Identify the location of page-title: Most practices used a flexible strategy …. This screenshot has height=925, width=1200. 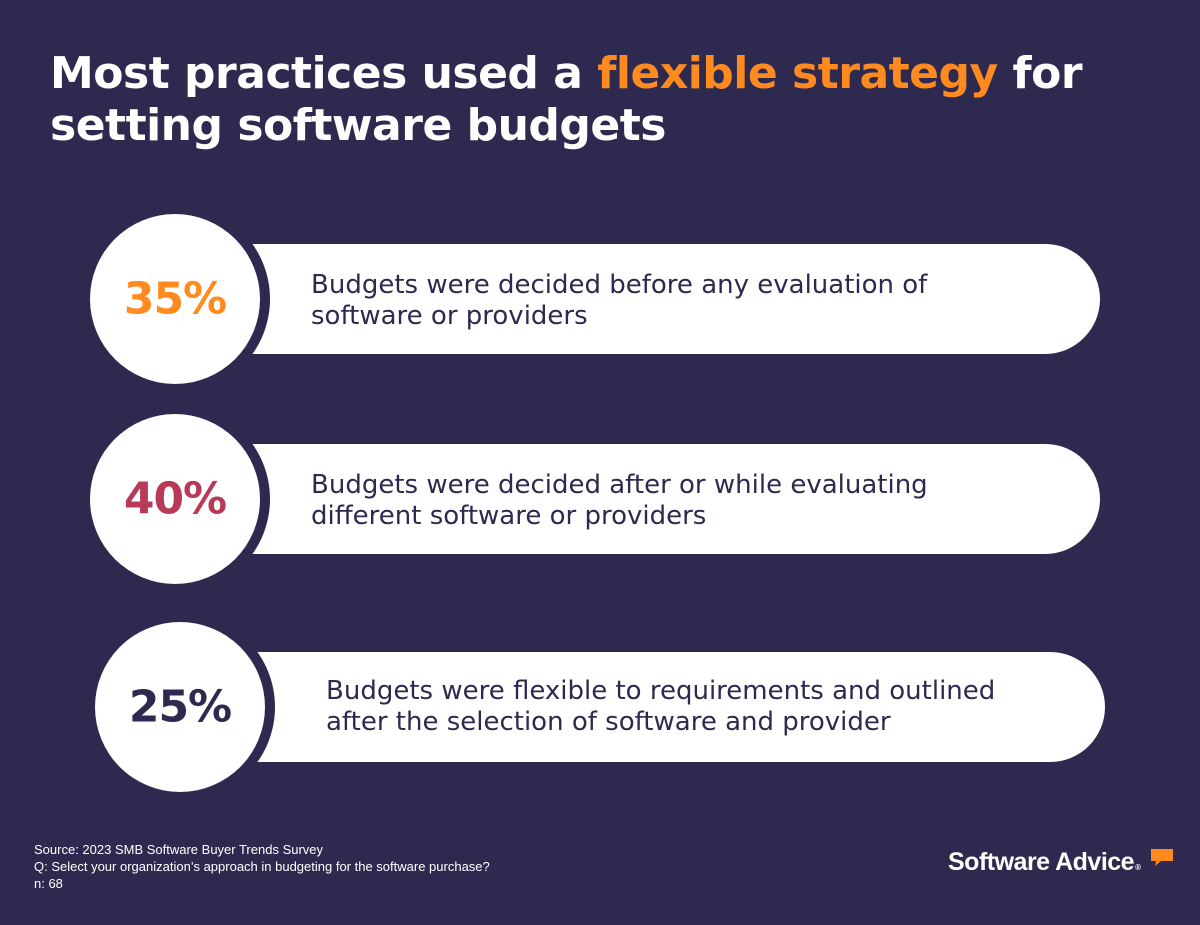
(600, 100).